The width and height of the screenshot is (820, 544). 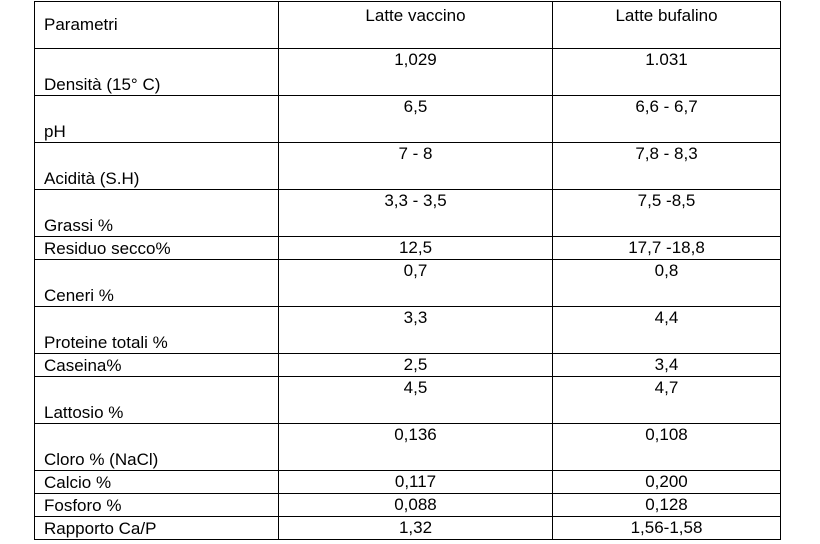 I want to click on param-label: Ceneri %, so click(x=79, y=295).